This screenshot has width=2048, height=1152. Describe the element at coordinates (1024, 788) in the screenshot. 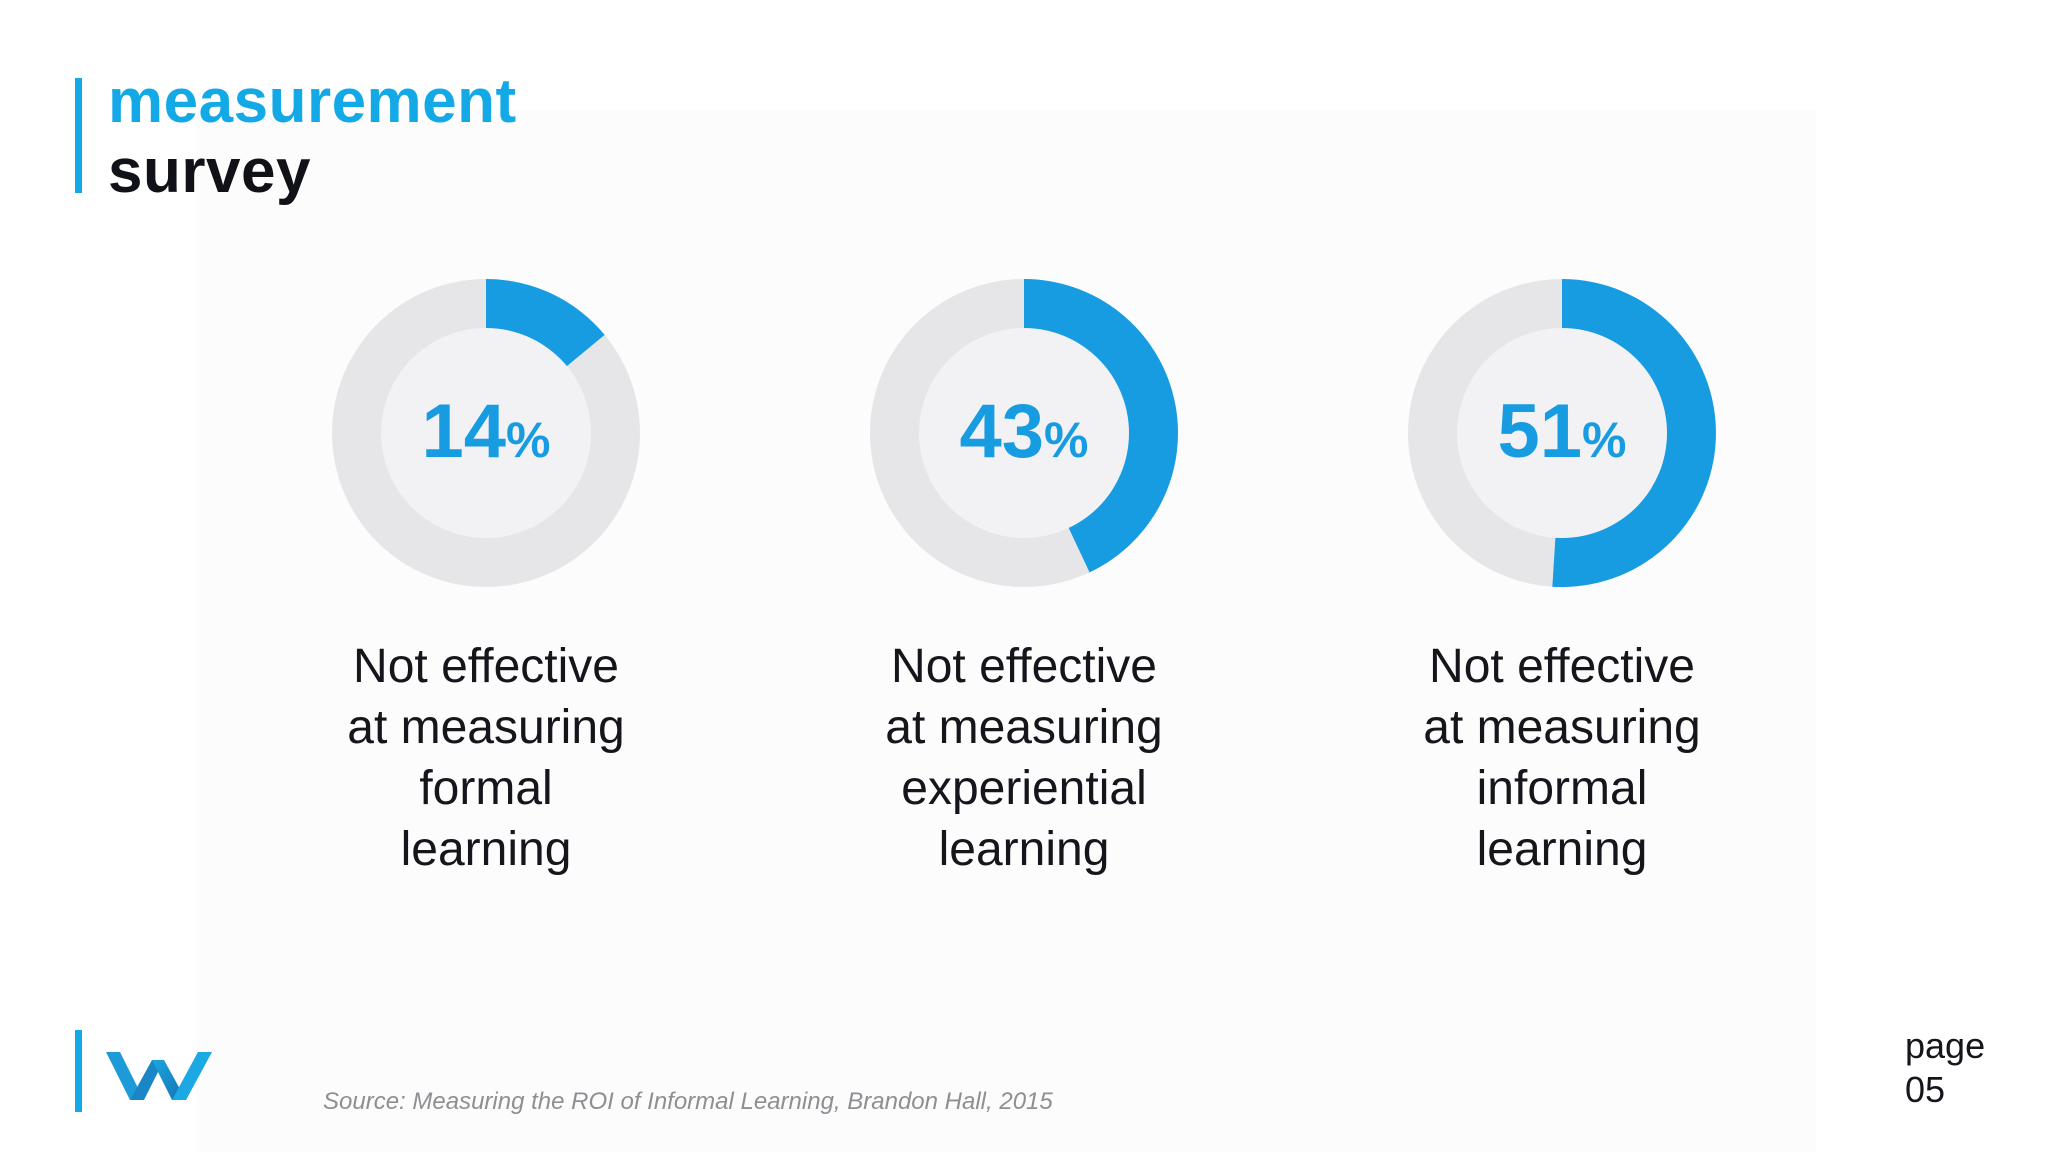

I see `caption-line: experiential` at that location.